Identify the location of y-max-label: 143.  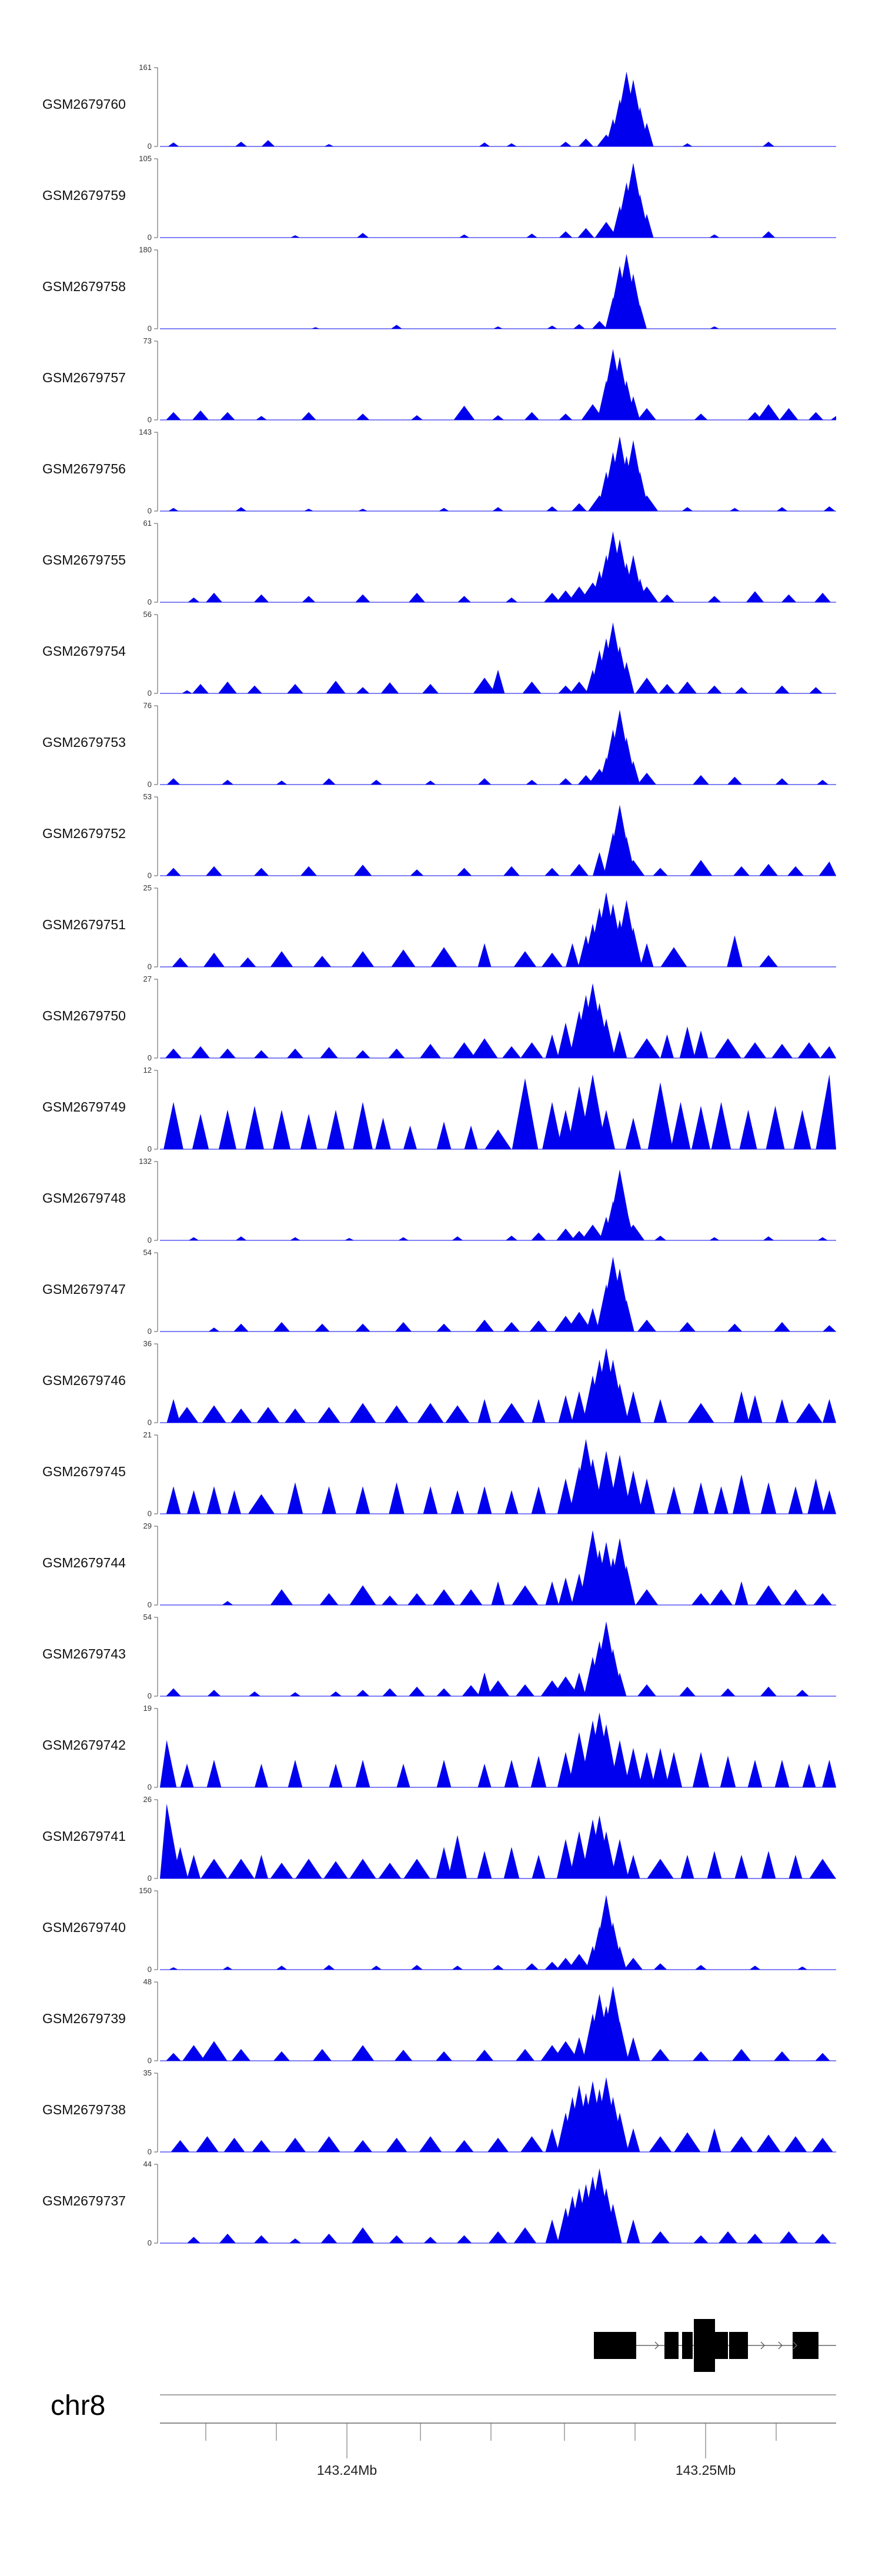
(145, 432).